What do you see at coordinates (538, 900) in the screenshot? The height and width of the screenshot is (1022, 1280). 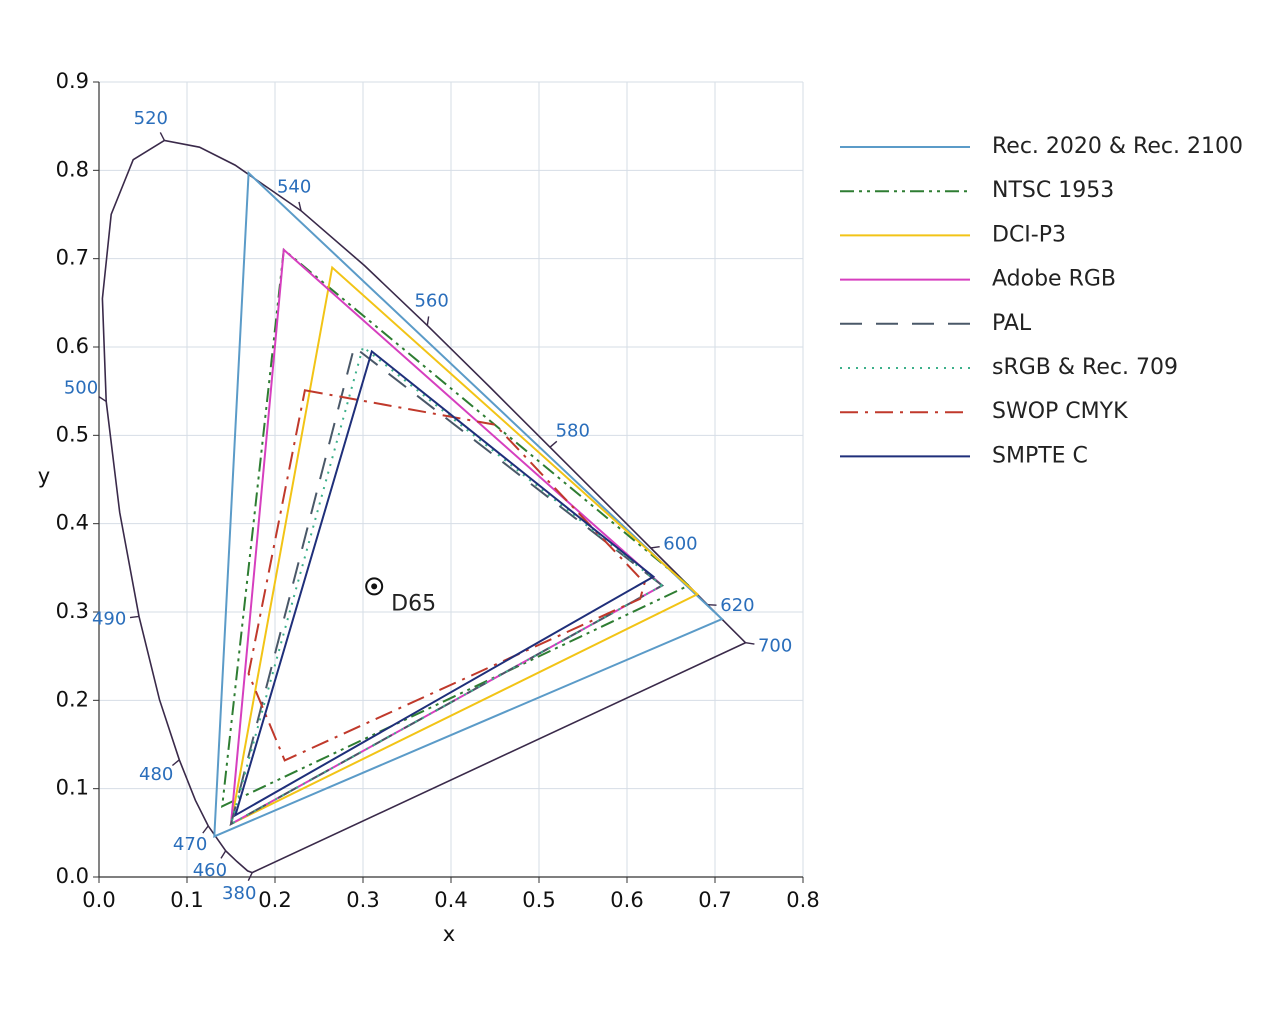 I see `x-tick-label: 0.5` at bounding box center [538, 900].